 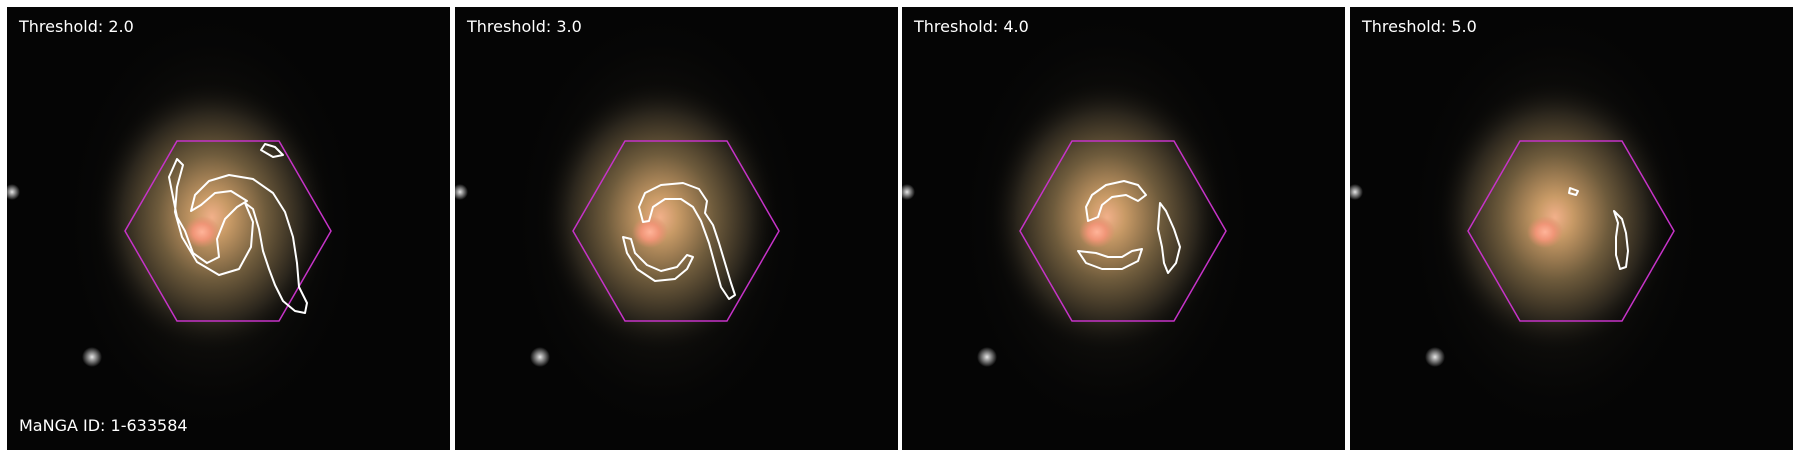 I want to click on threshold-label: Threshold: 3.0, so click(x=524, y=26).